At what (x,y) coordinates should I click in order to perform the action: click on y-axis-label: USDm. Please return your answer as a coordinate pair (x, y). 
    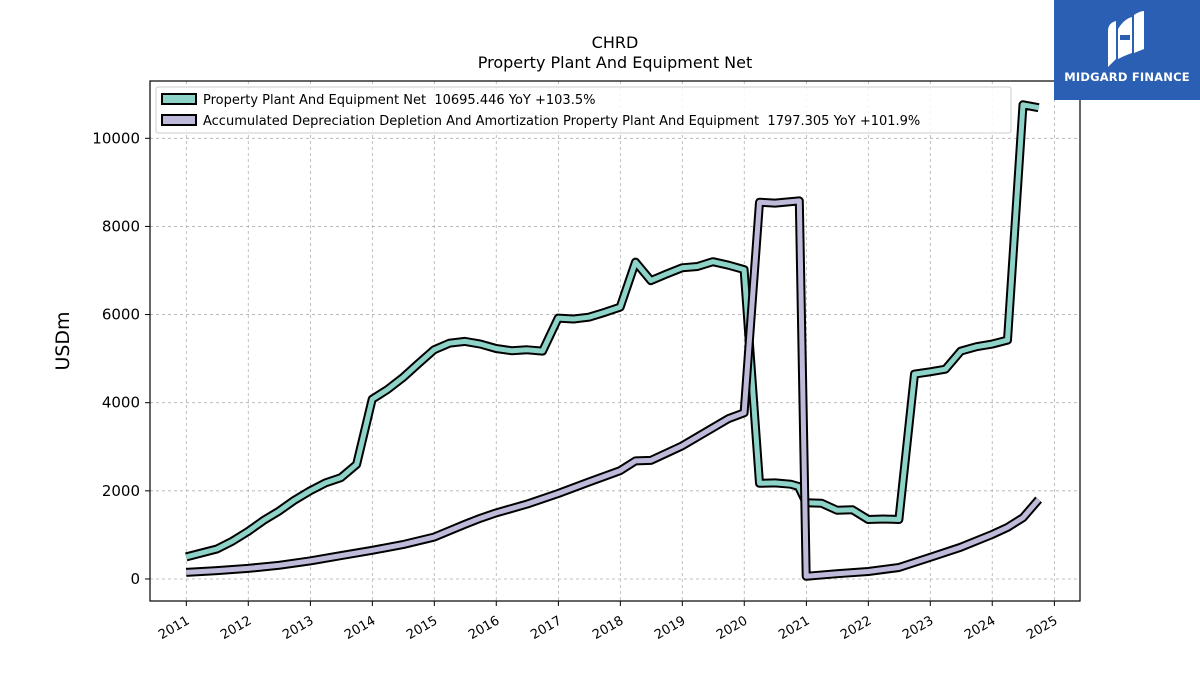
    Looking at the image, I should click on (63, 340).